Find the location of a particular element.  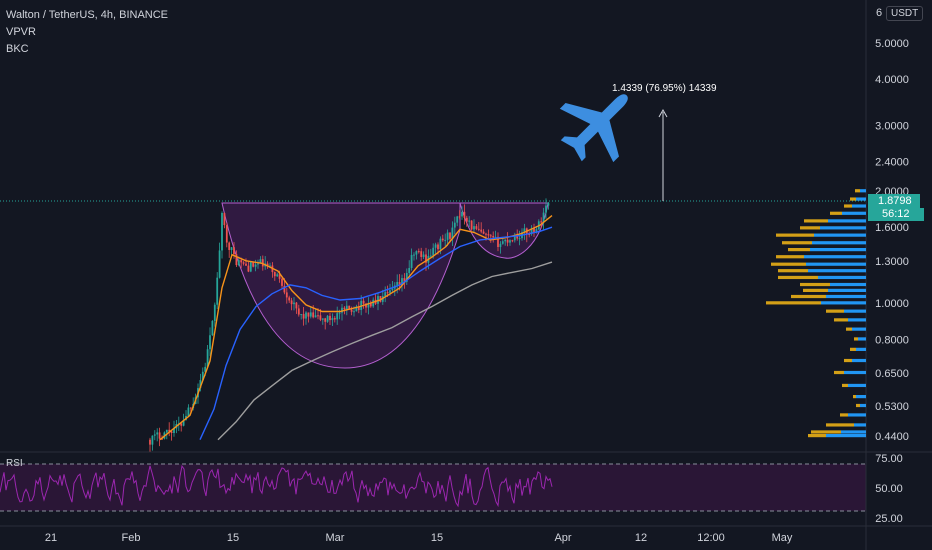

price-tick: 0.8000 is located at coordinates (892, 340).